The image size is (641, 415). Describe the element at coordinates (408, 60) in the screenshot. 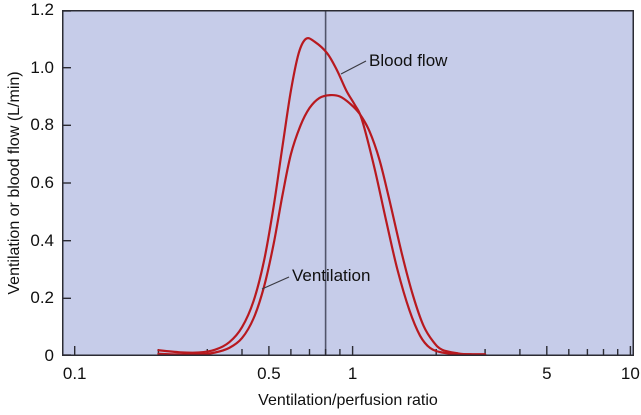

I see `annotation-label-blood-flow: Blood flow` at that location.